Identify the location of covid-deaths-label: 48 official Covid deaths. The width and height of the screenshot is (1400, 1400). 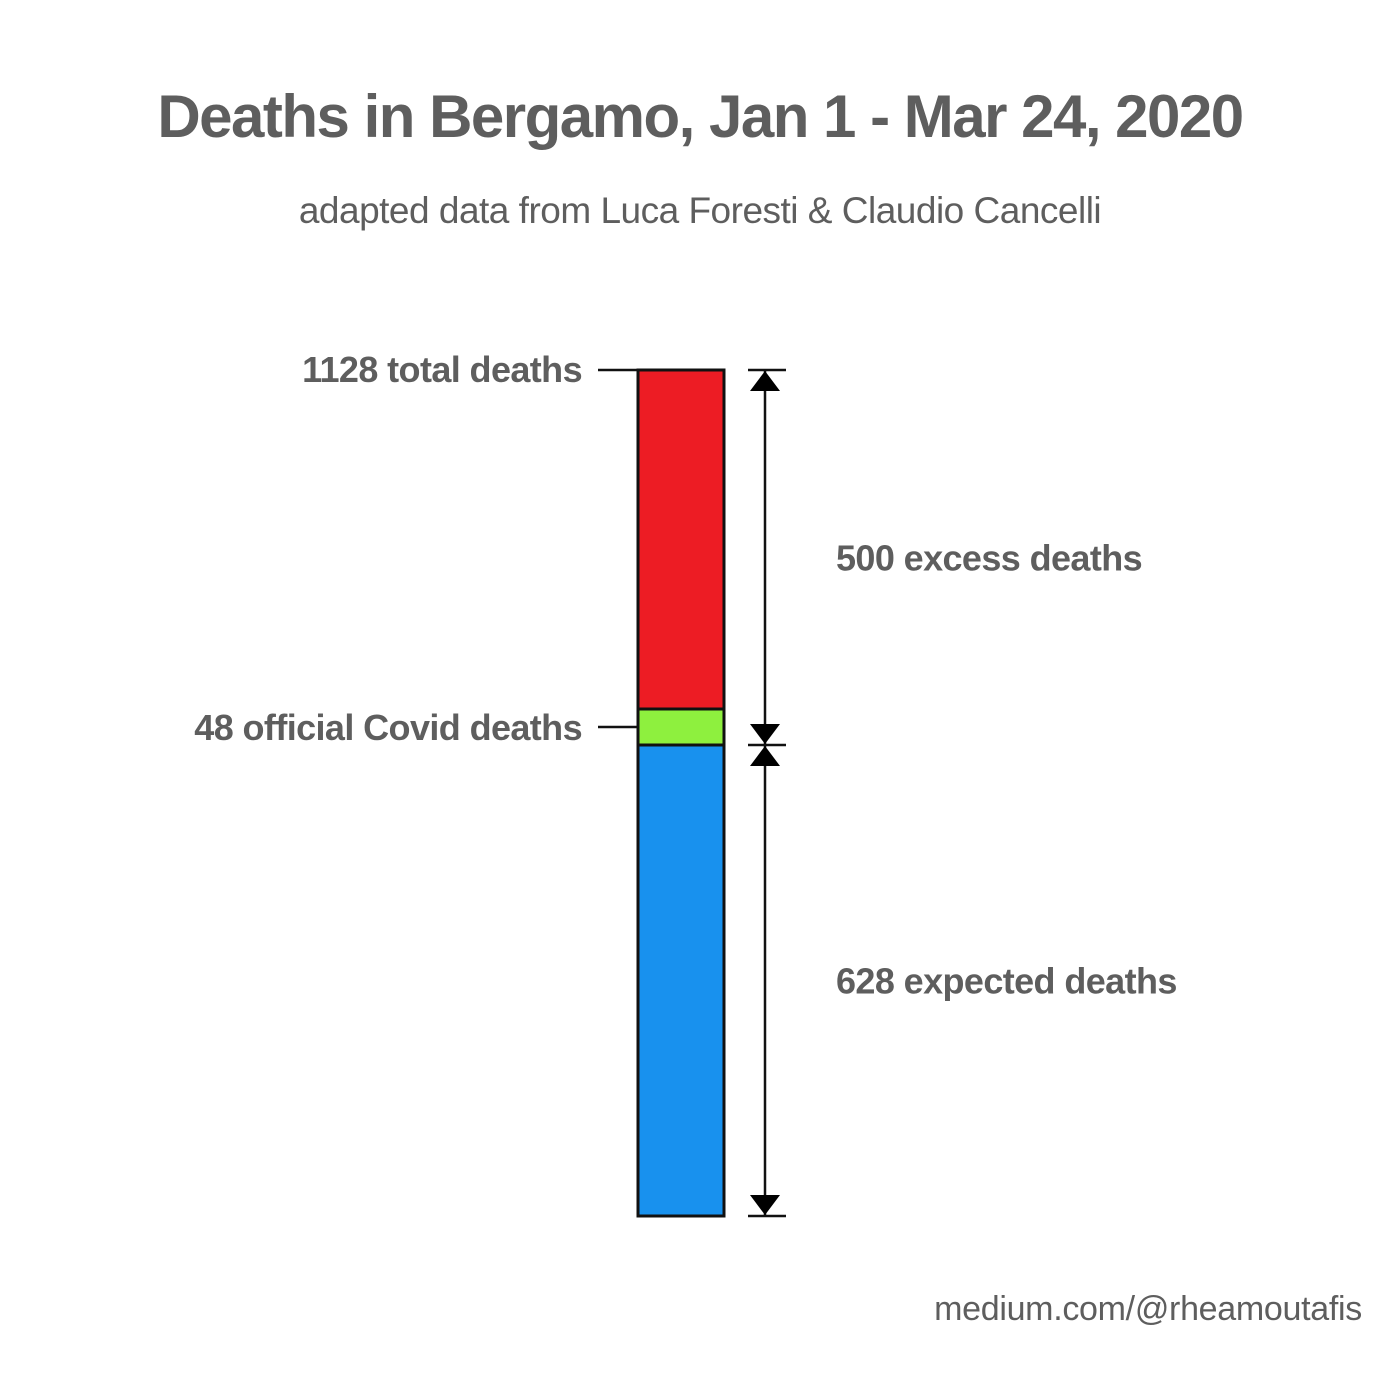
(388, 727).